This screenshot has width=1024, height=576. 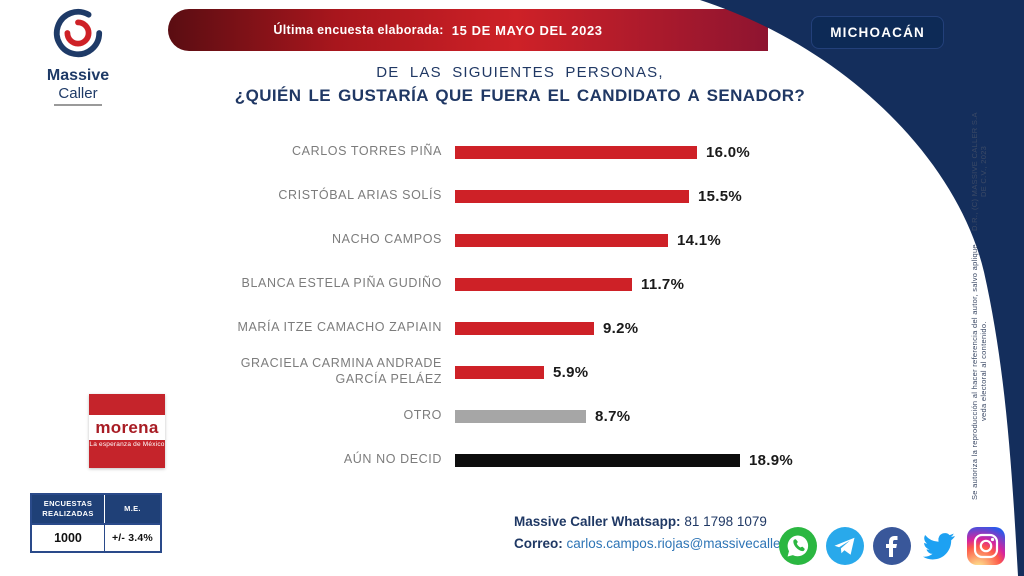 I want to click on chart-row: NACHO CAMPOS 14.1%, so click(x=618, y=240).